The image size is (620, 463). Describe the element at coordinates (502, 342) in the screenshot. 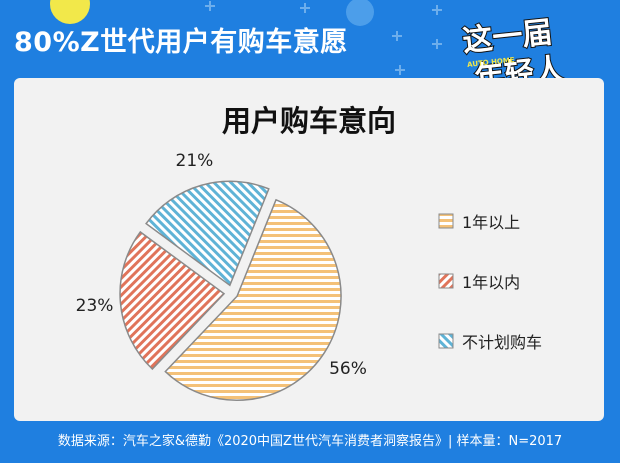

I see `legend-label-2: 不计划购车` at that location.